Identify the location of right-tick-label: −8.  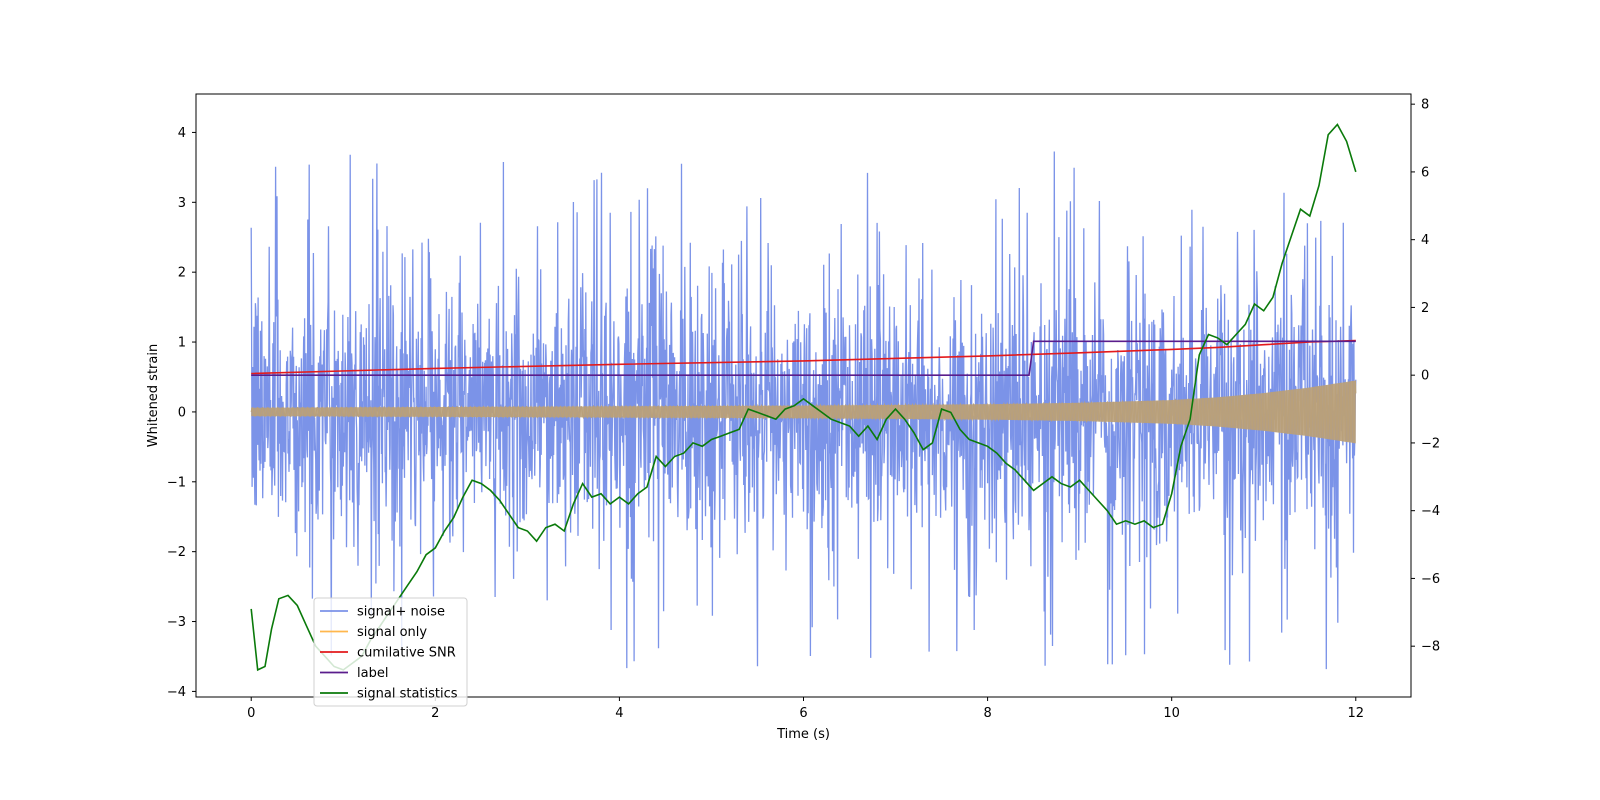
(1430, 647).